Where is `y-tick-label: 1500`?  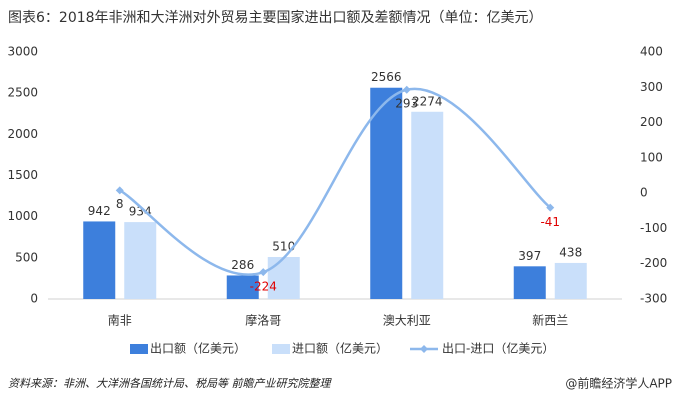
y-tick-label: 1500 is located at coordinates (22, 175).